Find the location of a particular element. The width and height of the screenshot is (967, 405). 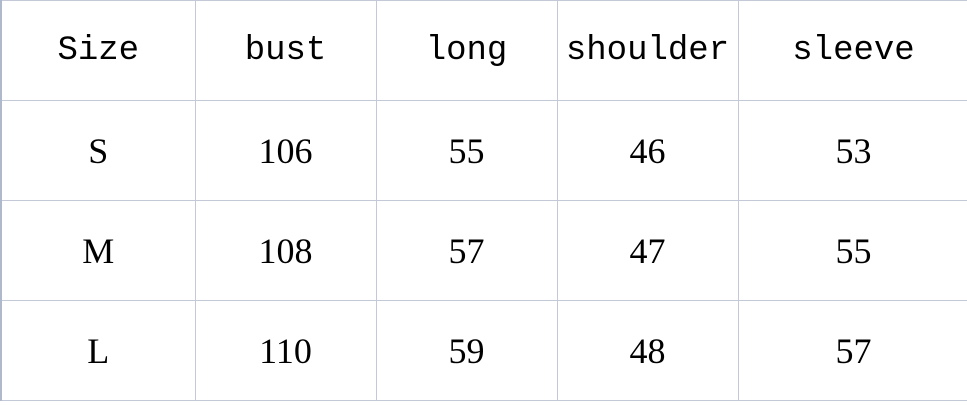

cell: 48 is located at coordinates (647, 350).